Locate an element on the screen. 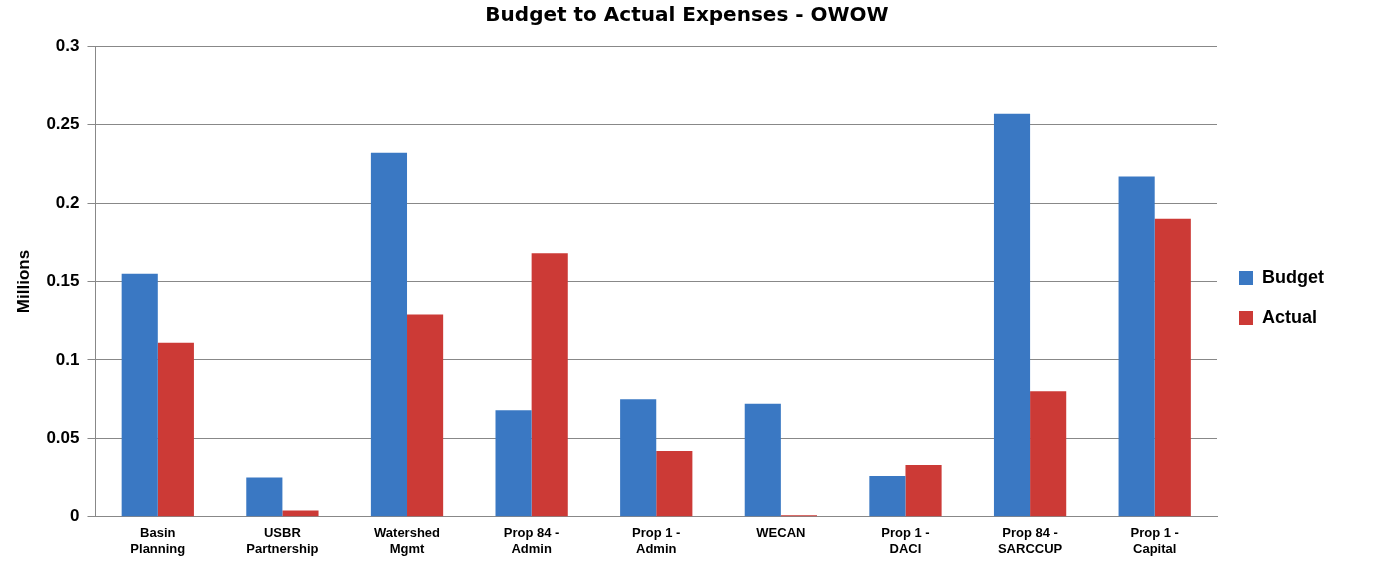  x-tick-label: Watershed Mgmt is located at coordinates (407, 540).